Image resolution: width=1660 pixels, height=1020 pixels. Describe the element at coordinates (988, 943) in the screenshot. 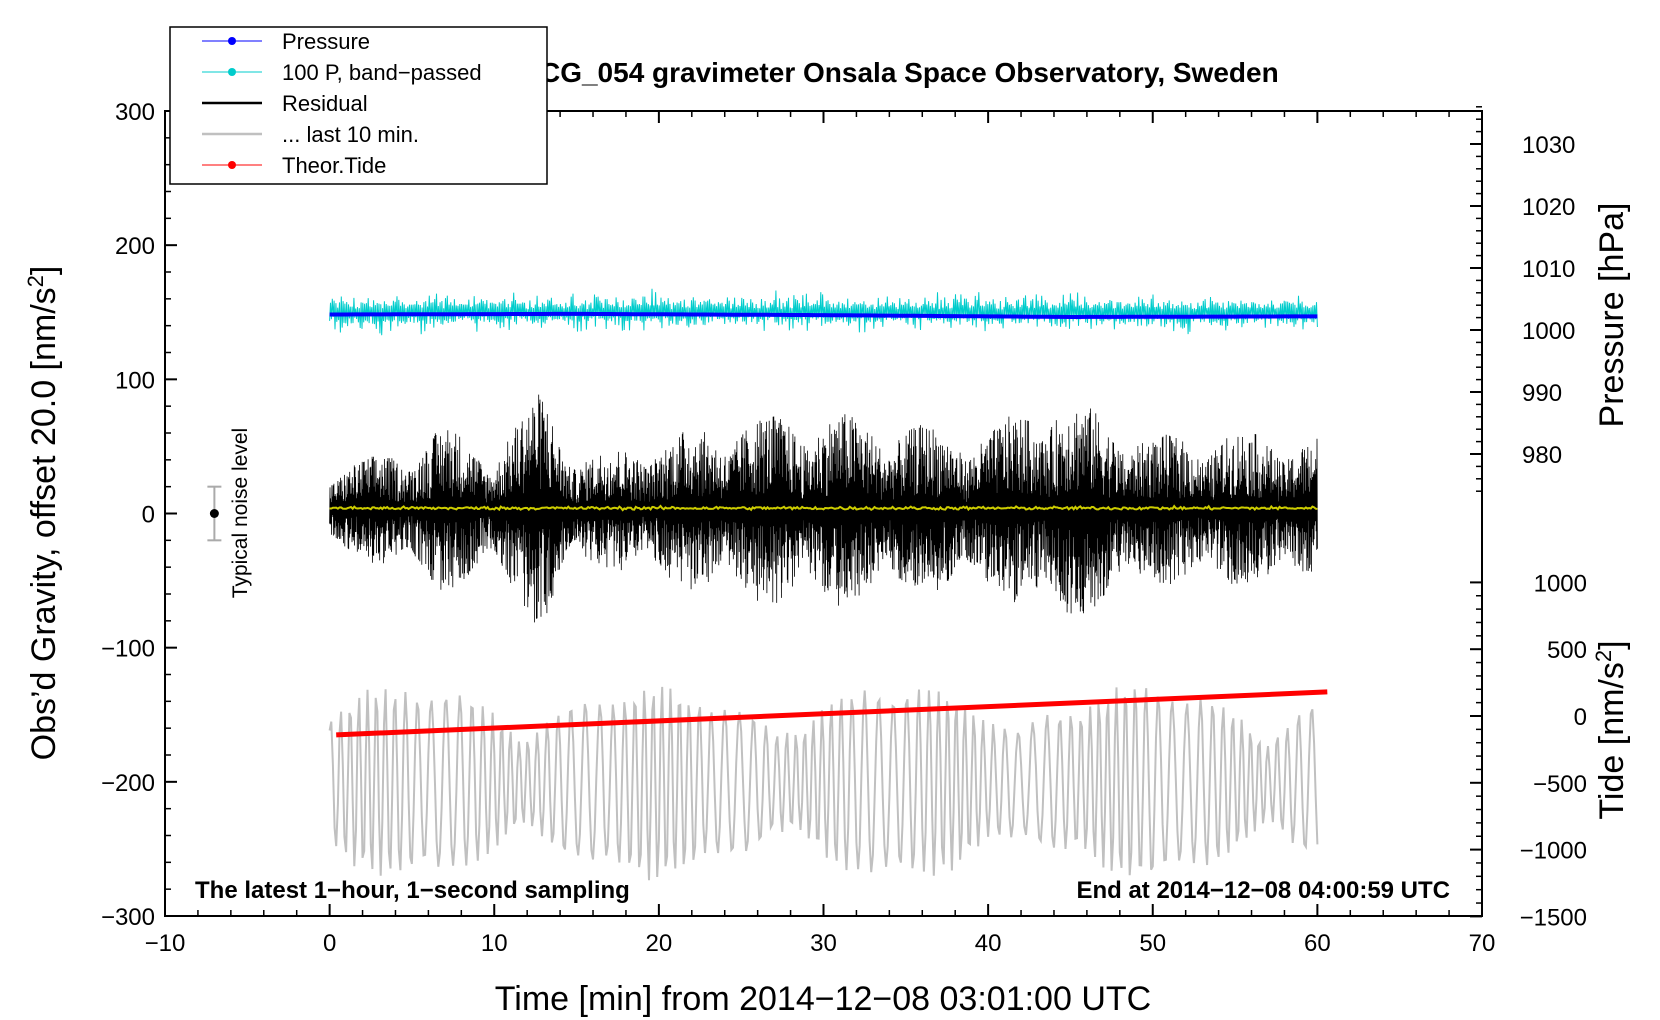

I see `x-tick-label: 40` at that location.